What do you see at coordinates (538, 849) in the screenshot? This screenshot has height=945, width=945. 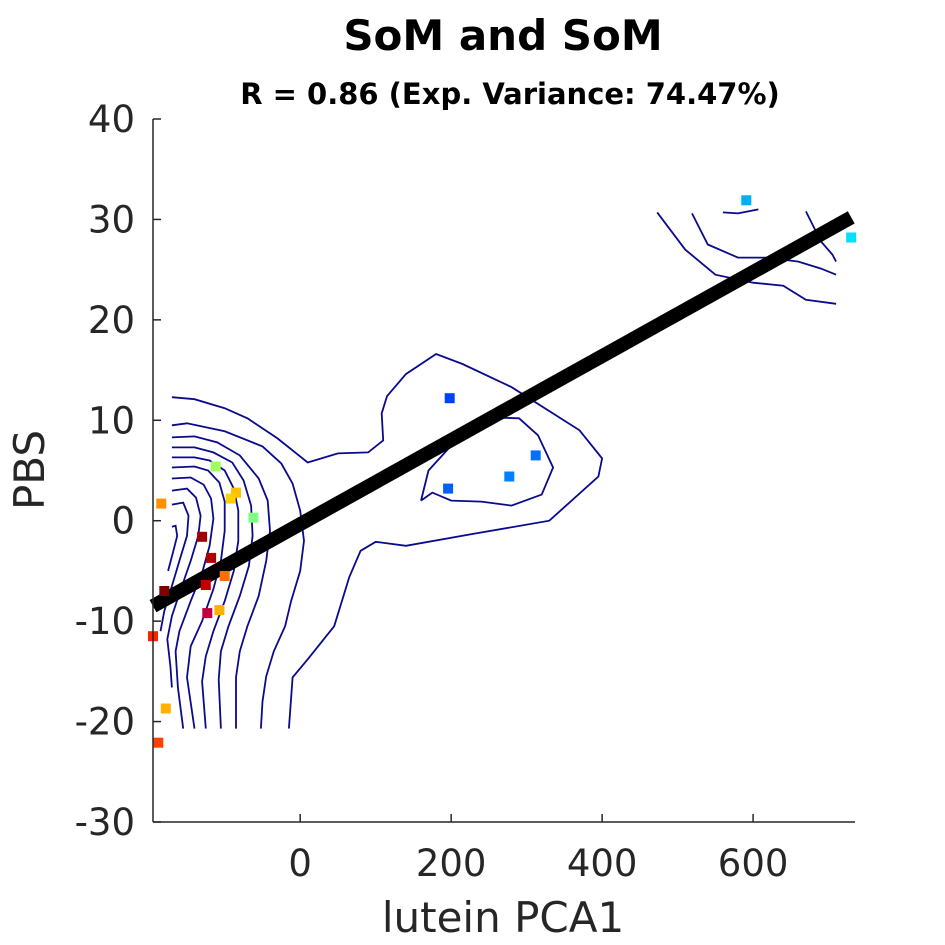 I see `x-axis-ticks: 0 200 400 600` at bounding box center [538, 849].